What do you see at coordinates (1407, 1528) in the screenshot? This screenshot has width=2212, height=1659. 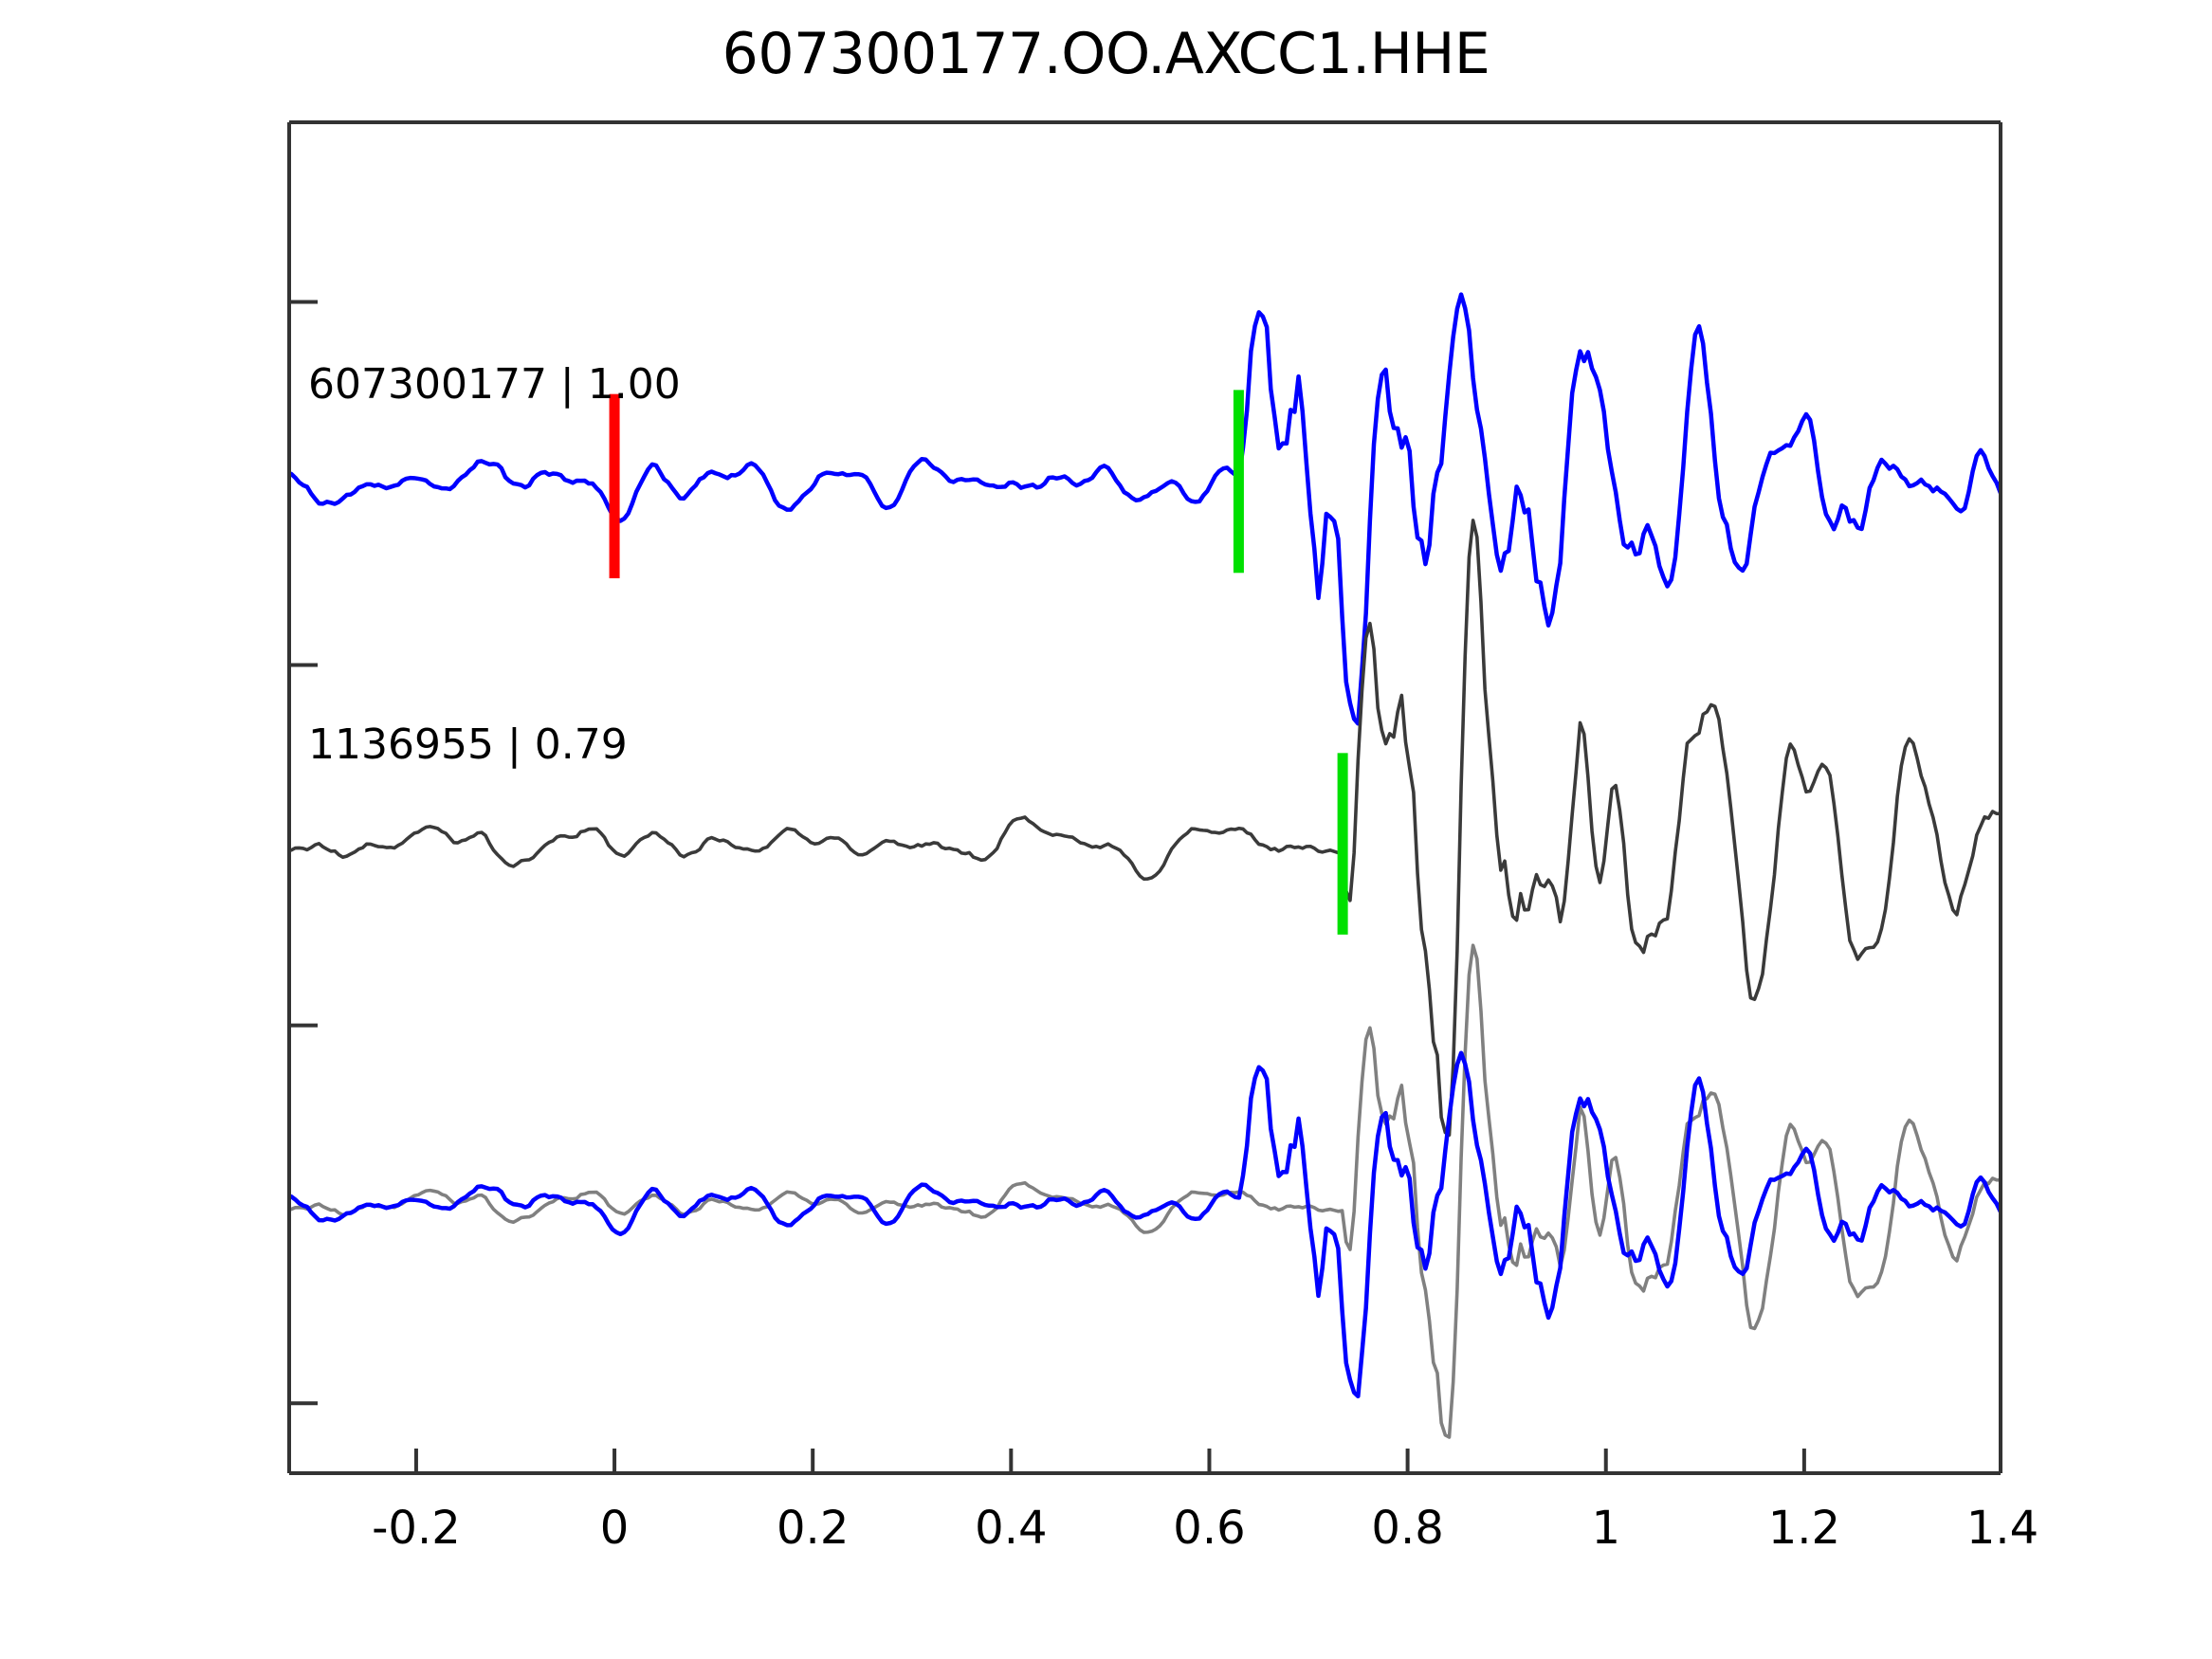 I see `x-tick-label-5: 0.8` at bounding box center [1407, 1528].